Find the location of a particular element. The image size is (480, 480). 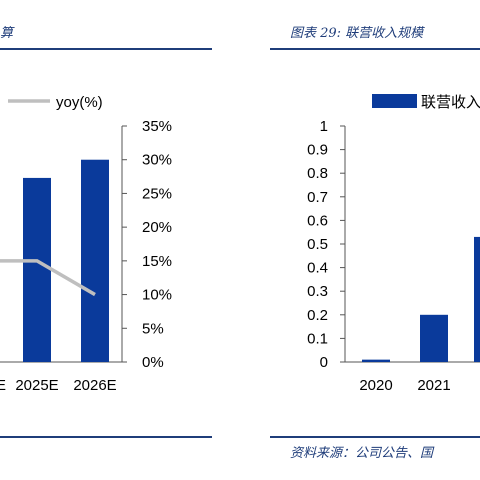

right-y-tick-label: 0% is located at coordinates (153, 362).